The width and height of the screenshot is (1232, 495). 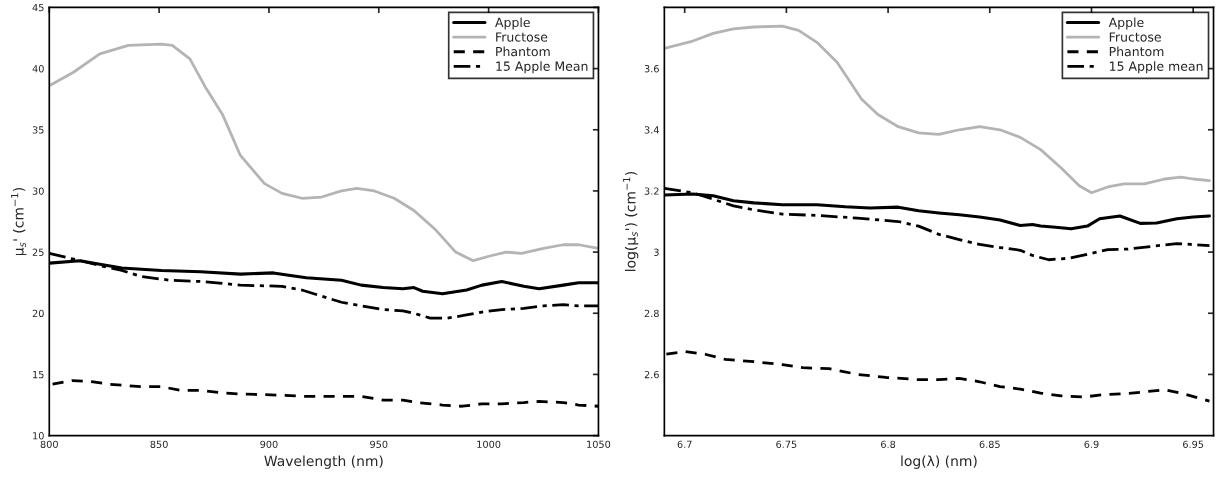 What do you see at coordinates (38, 436) in the screenshot?
I see `y-tick-label: 10` at bounding box center [38, 436].